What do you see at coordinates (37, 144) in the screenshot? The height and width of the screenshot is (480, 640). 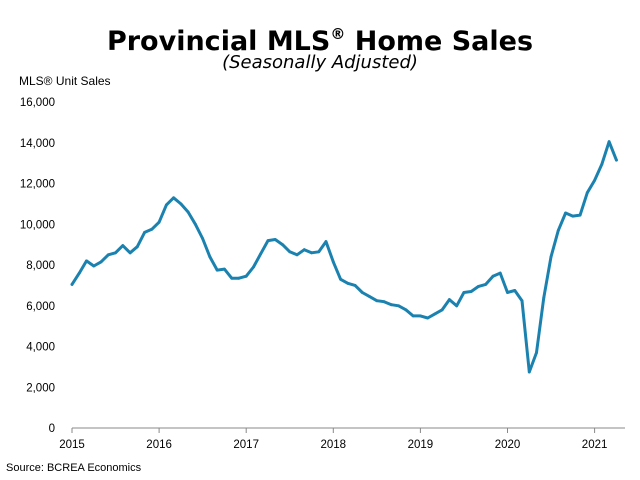 I see `y-tick-label: 14,000` at bounding box center [37, 144].